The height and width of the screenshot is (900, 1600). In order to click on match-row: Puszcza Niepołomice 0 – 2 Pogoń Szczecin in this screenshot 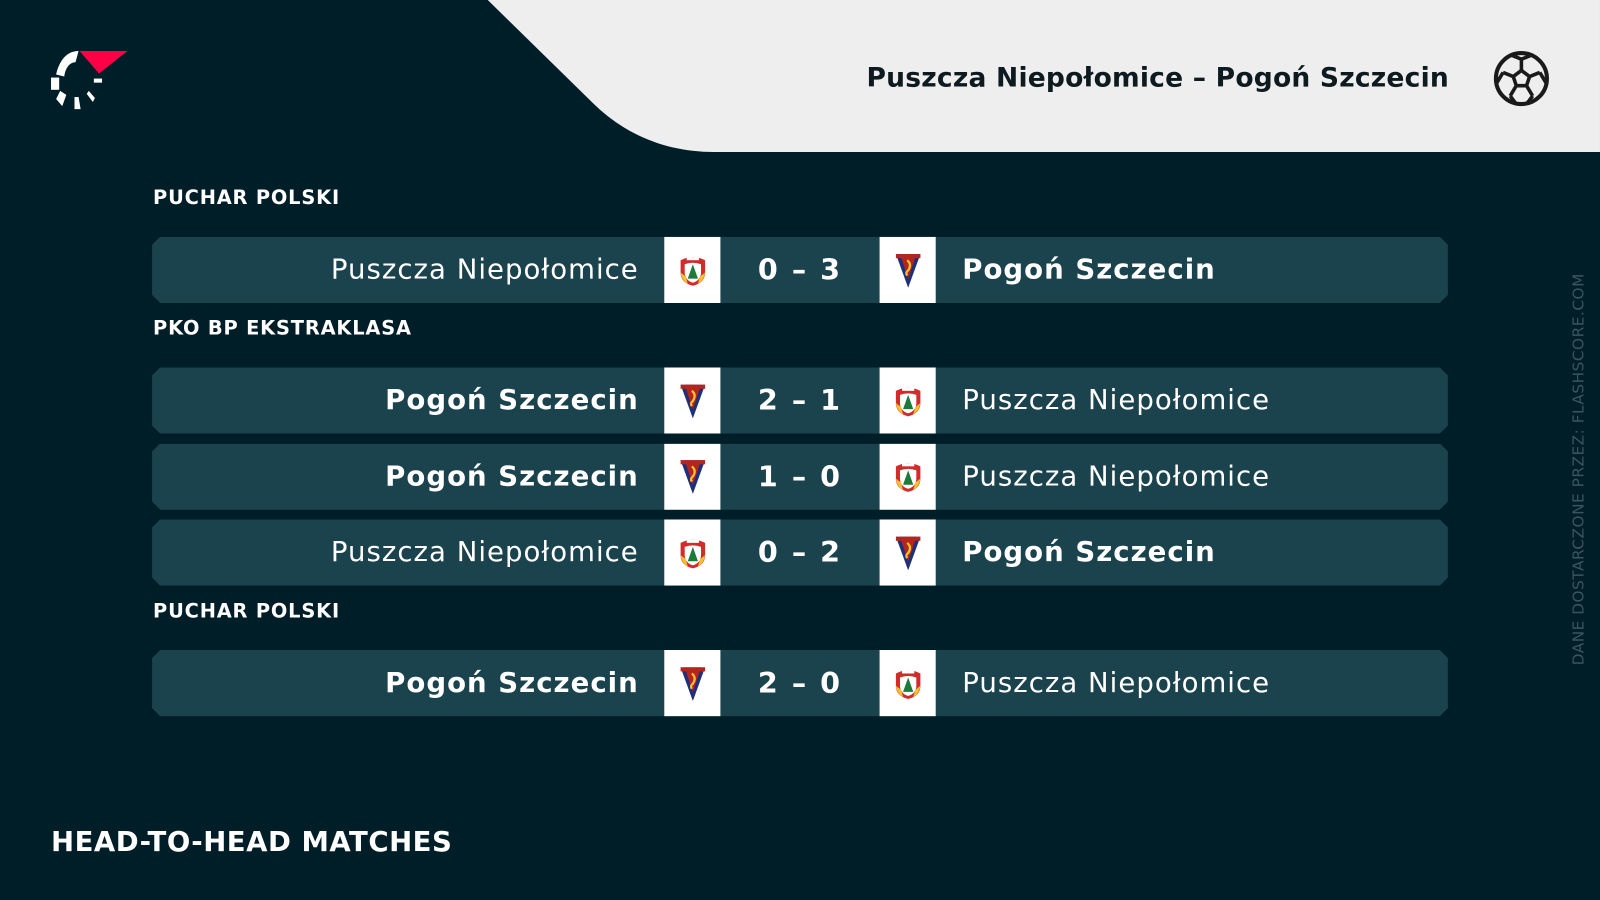, I will do `click(800, 552)`.